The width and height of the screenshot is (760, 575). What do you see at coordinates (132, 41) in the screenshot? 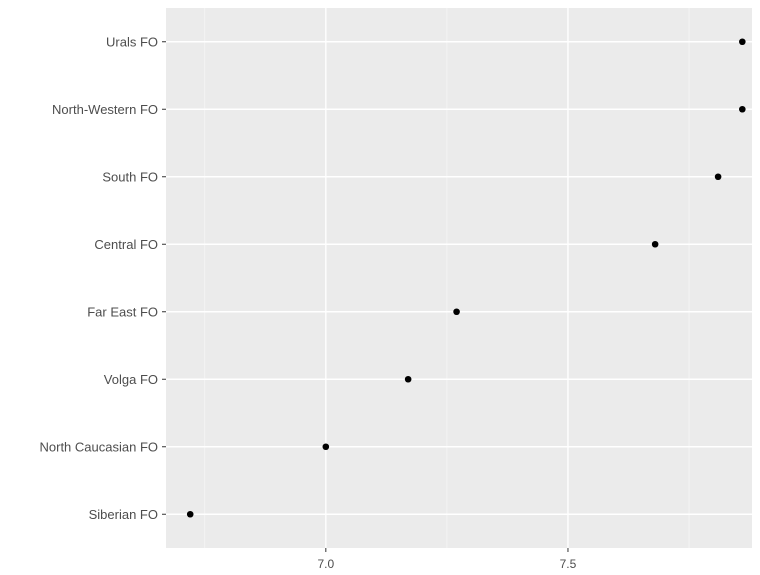
I see `y-tick-label: Urals FO` at bounding box center [132, 41].